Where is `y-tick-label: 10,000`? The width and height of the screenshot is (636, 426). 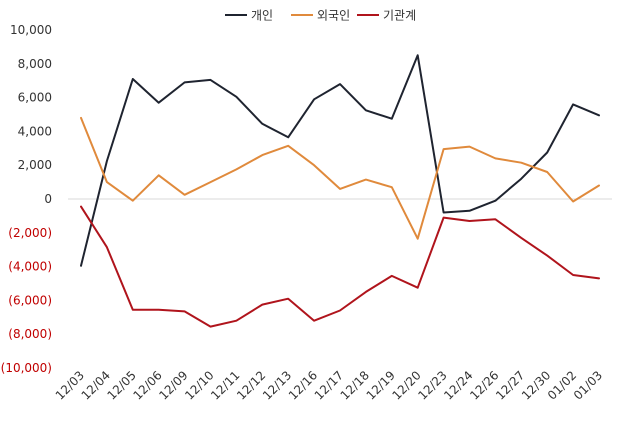 y-tick-label: 10,000 is located at coordinates (31, 30).